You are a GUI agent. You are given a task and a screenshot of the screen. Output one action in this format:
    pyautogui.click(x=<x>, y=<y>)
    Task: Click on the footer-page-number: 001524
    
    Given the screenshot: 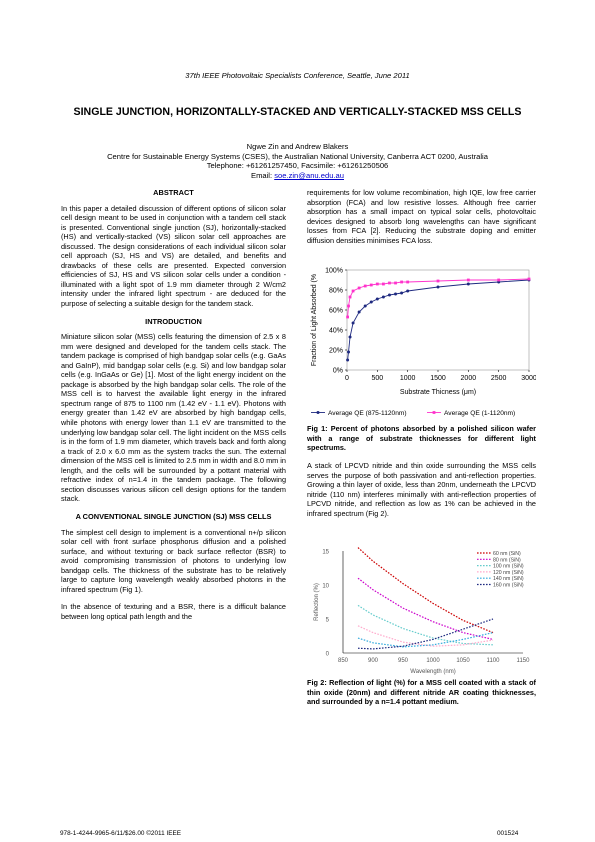 What is the action you would take?
    pyautogui.click(x=508, y=833)
    